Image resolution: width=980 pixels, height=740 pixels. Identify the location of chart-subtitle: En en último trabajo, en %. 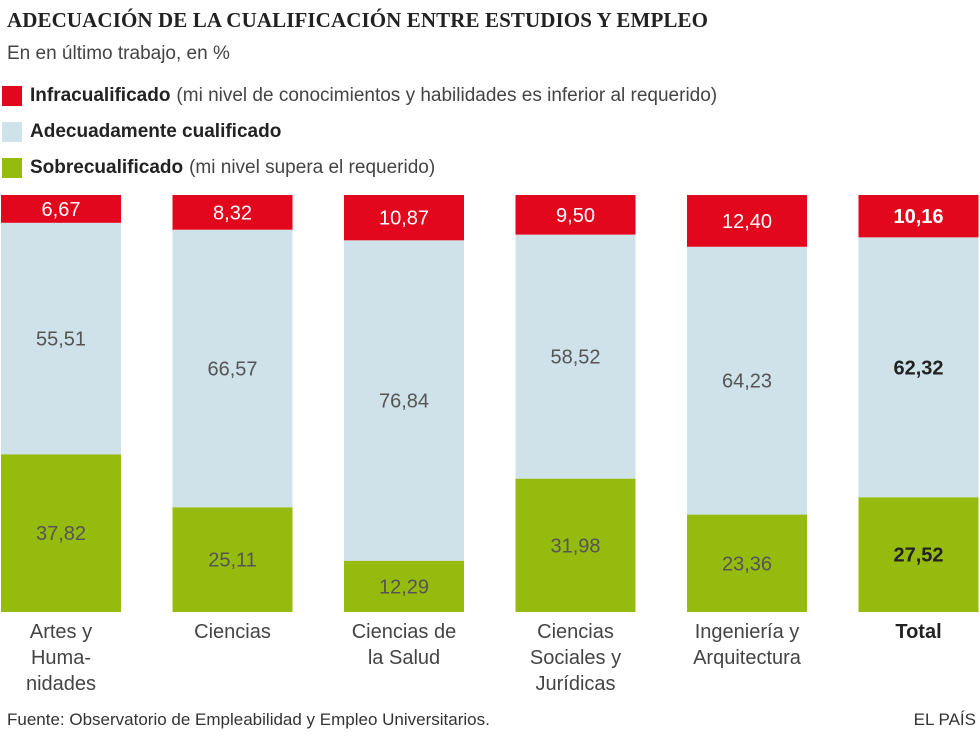
(118, 53).